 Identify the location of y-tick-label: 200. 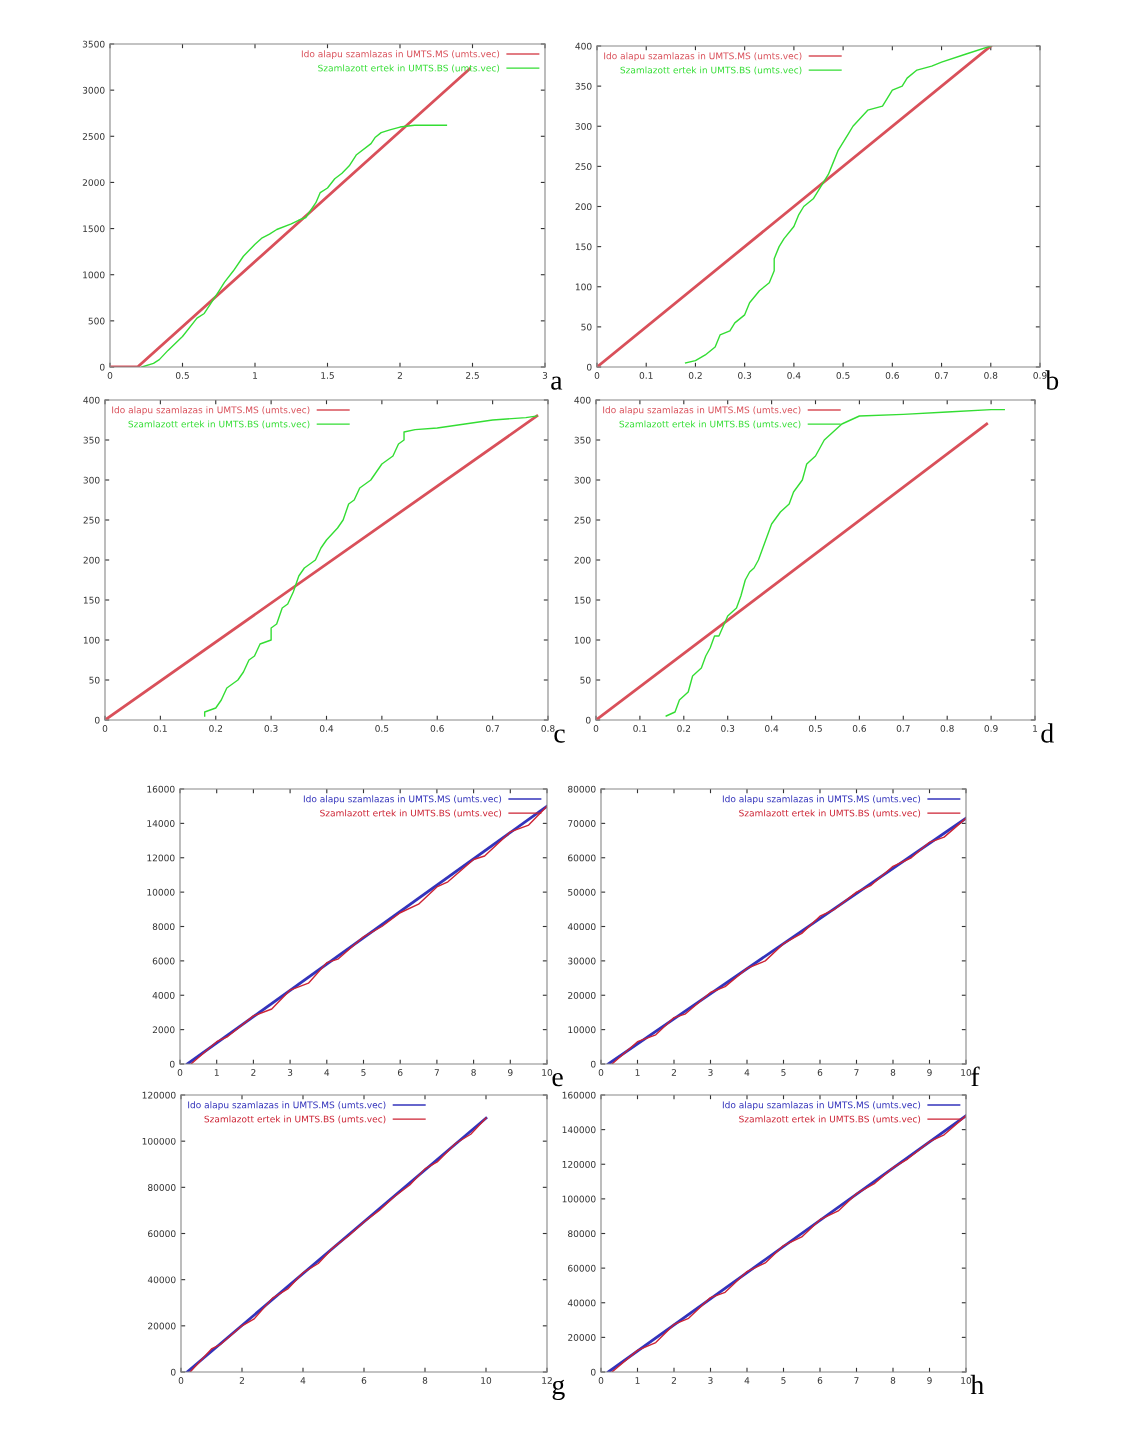
(582, 560).